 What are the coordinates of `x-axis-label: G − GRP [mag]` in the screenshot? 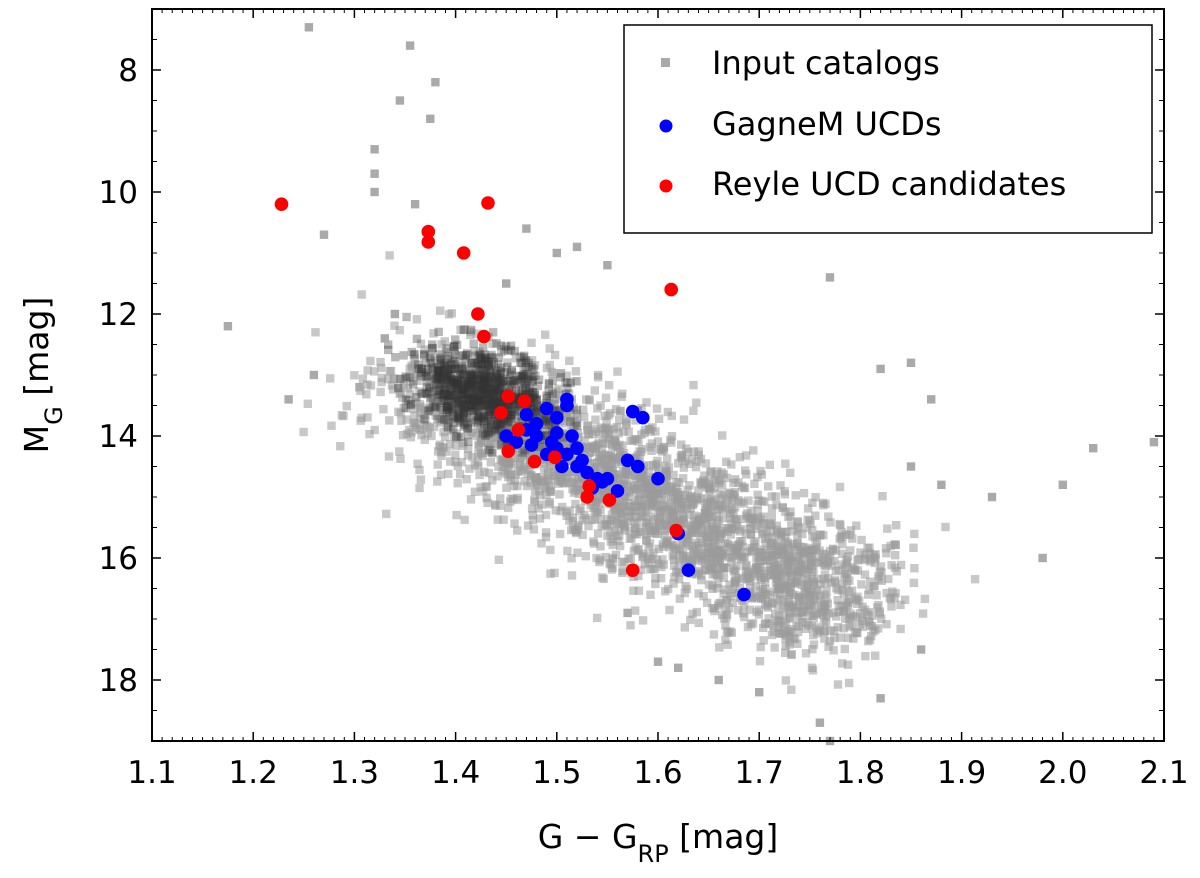 It's located at (658, 842).